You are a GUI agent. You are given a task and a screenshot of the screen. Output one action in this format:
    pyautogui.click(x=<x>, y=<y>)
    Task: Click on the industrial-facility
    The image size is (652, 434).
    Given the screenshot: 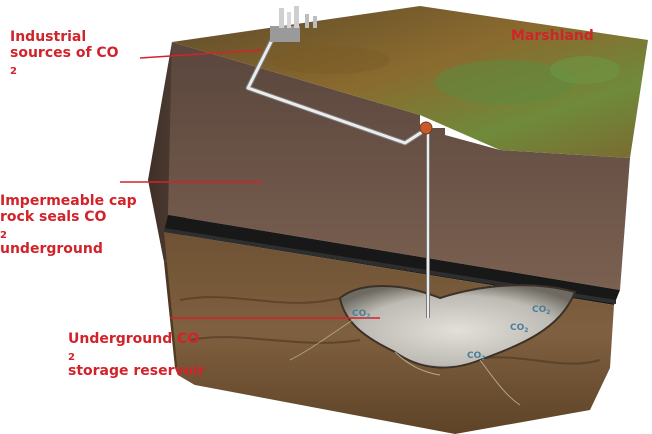 What is the action you would take?
    pyautogui.click(x=293, y=24)
    